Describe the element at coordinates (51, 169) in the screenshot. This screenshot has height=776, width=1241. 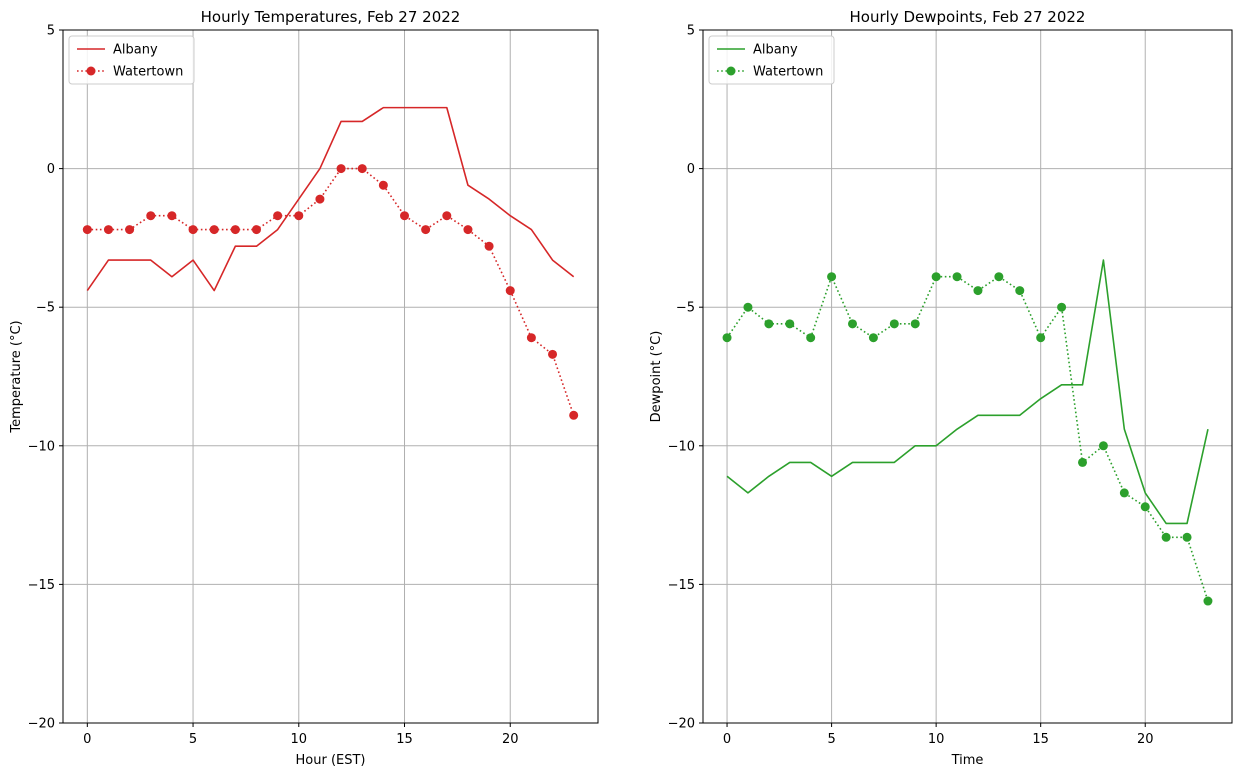
I see `temperature-y-tick-label: 0` at that location.